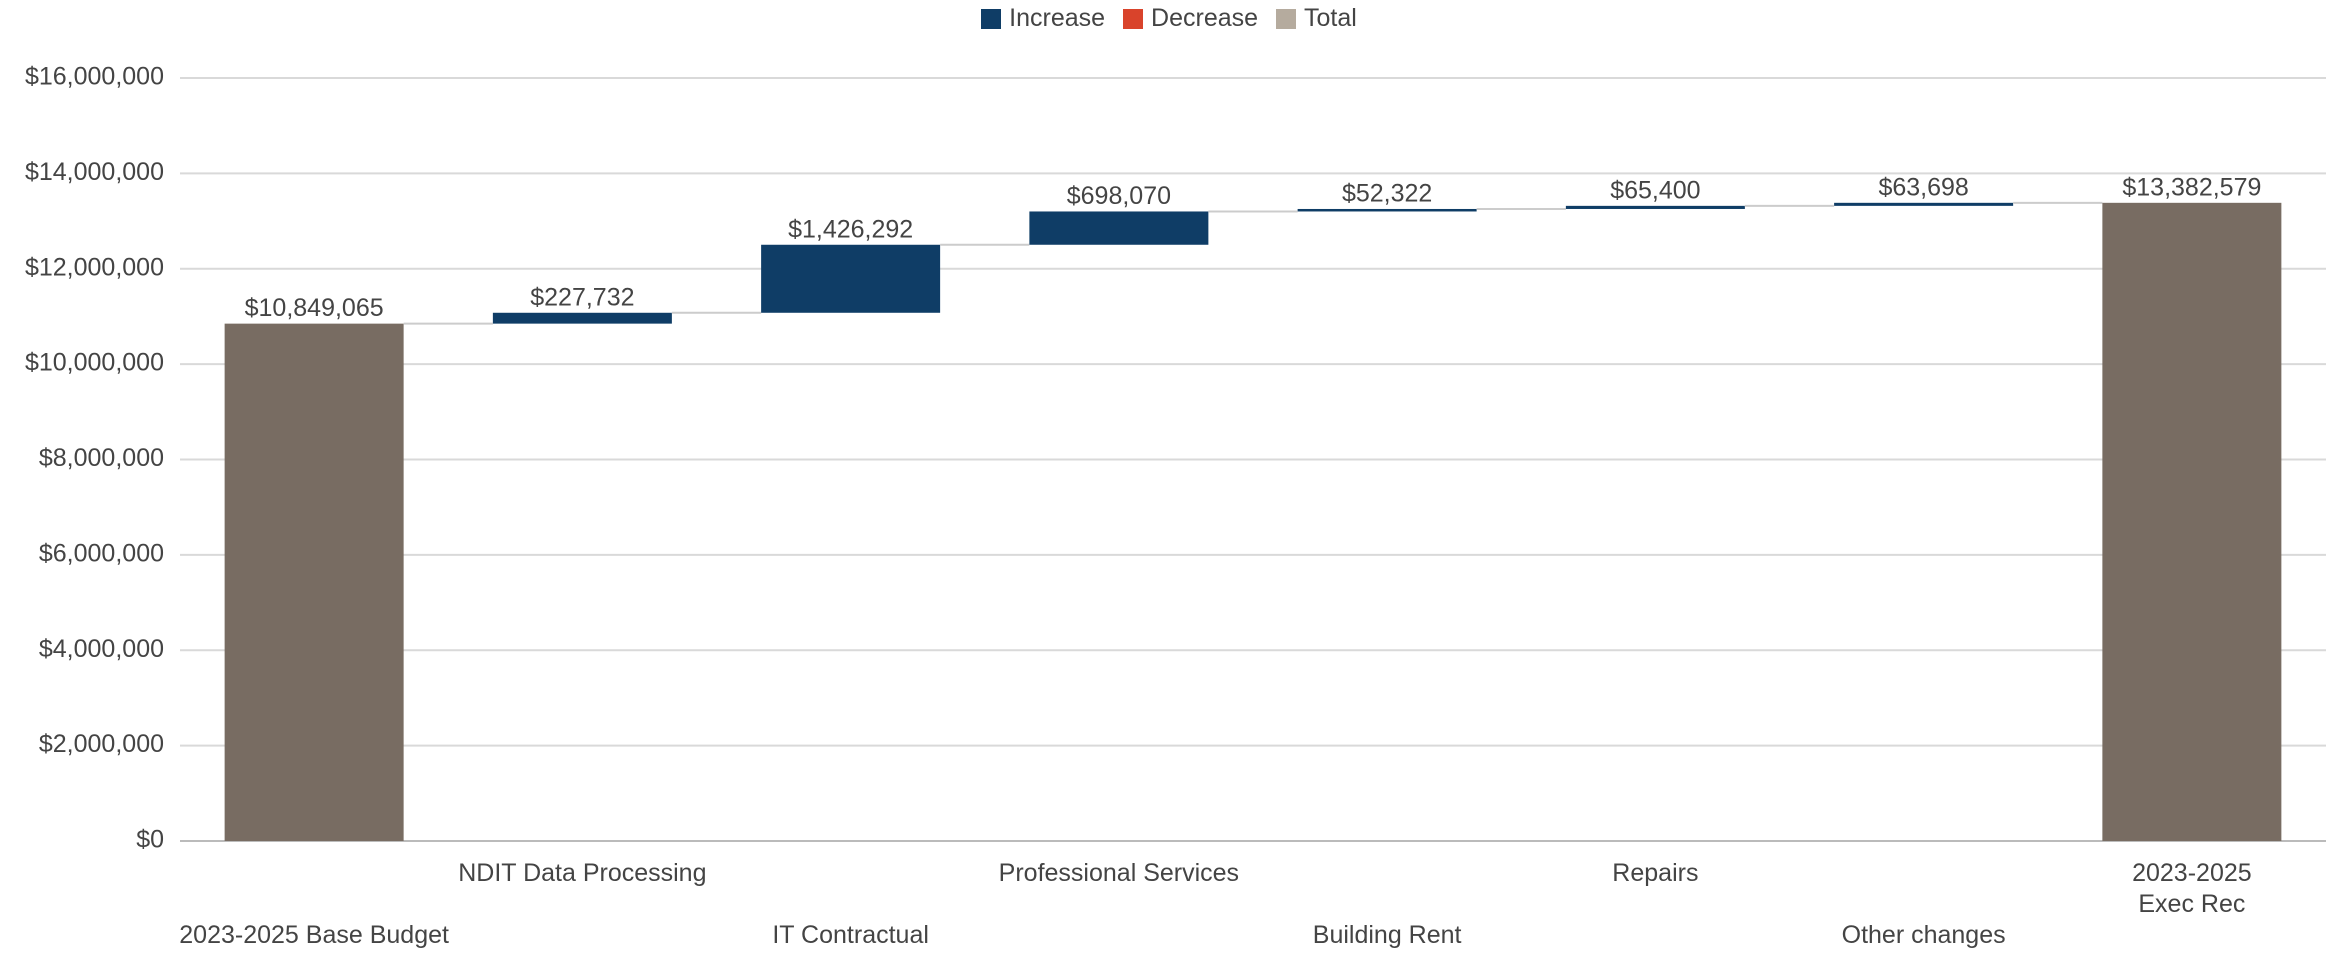 The width and height of the screenshot is (2338, 953). What do you see at coordinates (101, 553) in the screenshot?
I see `y-tick-label: $6,000,000` at bounding box center [101, 553].